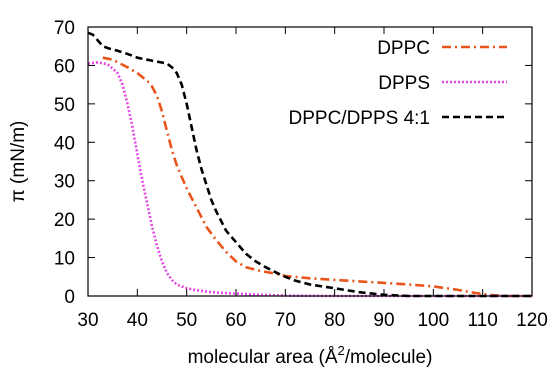 This screenshot has width=557, height=372. Describe the element at coordinates (64, 143) in the screenshot. I see `y-tick-label: 40` at that location.